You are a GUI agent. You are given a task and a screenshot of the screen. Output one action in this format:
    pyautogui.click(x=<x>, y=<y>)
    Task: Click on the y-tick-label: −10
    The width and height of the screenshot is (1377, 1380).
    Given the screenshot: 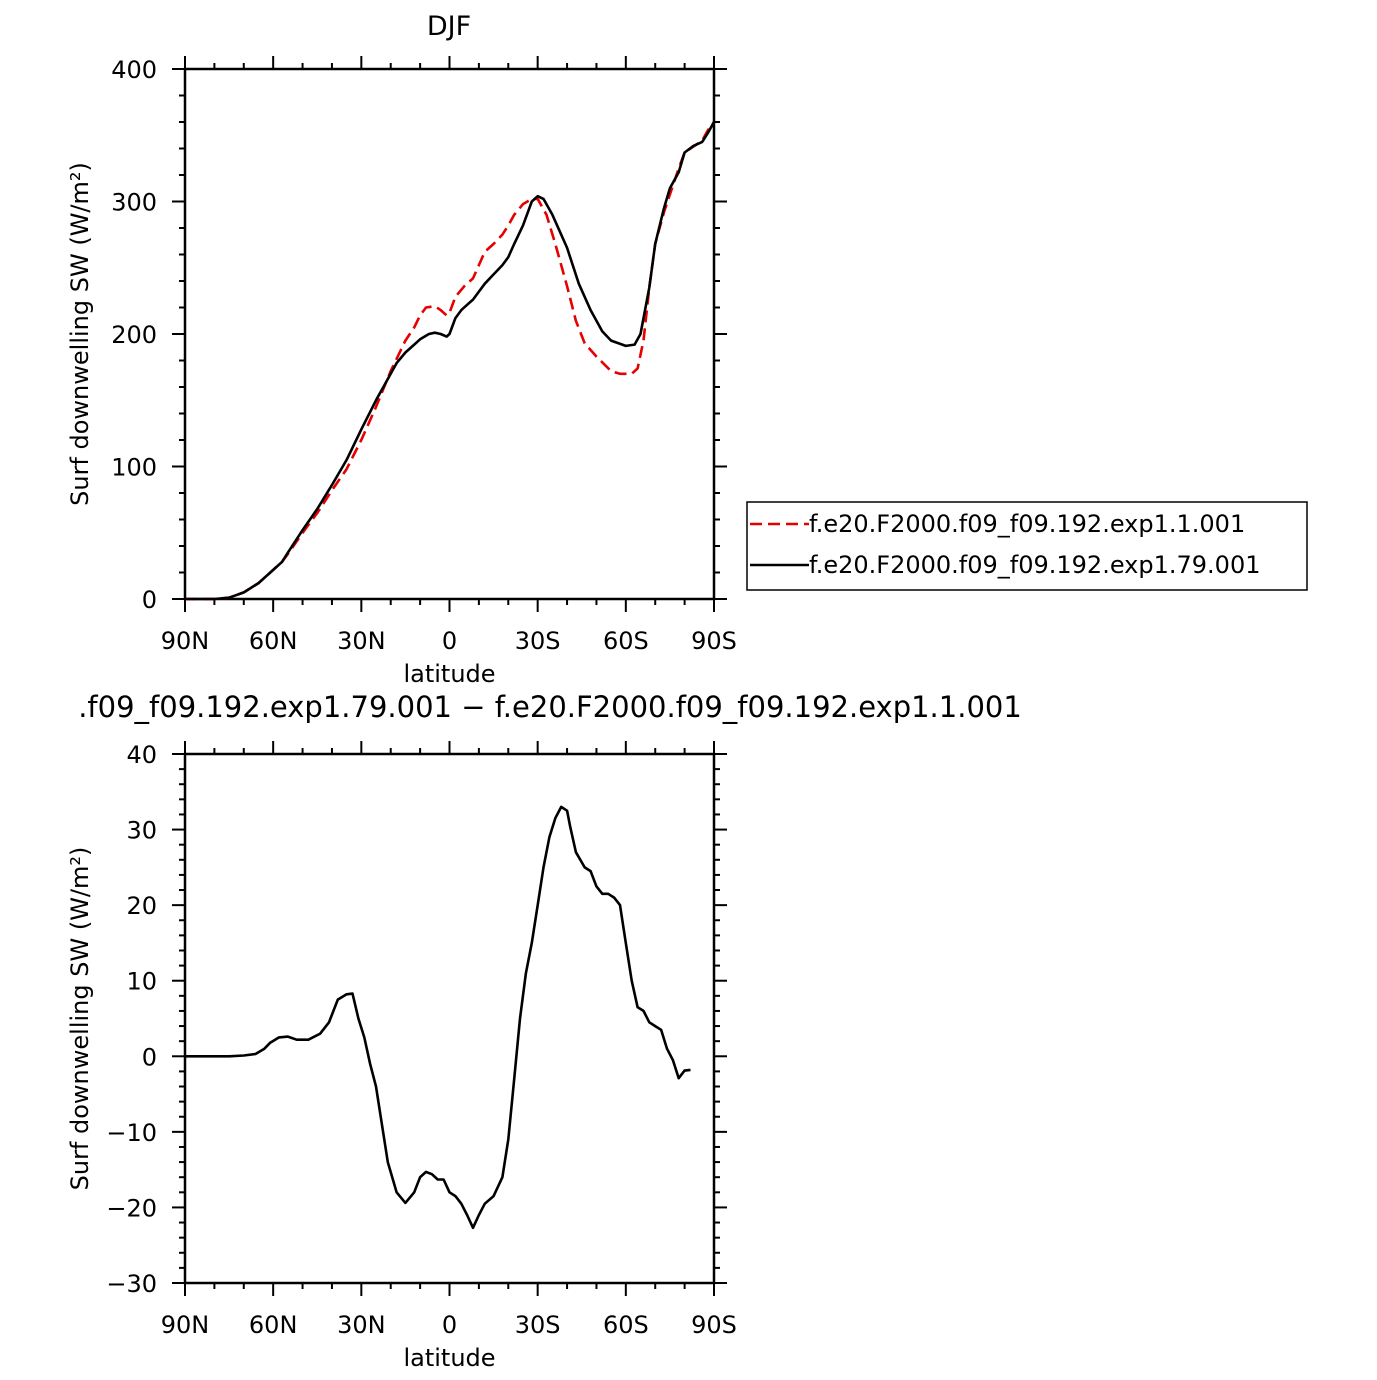 What is the action you would take?
    pyautogui.click(x=131, y=1133)
    